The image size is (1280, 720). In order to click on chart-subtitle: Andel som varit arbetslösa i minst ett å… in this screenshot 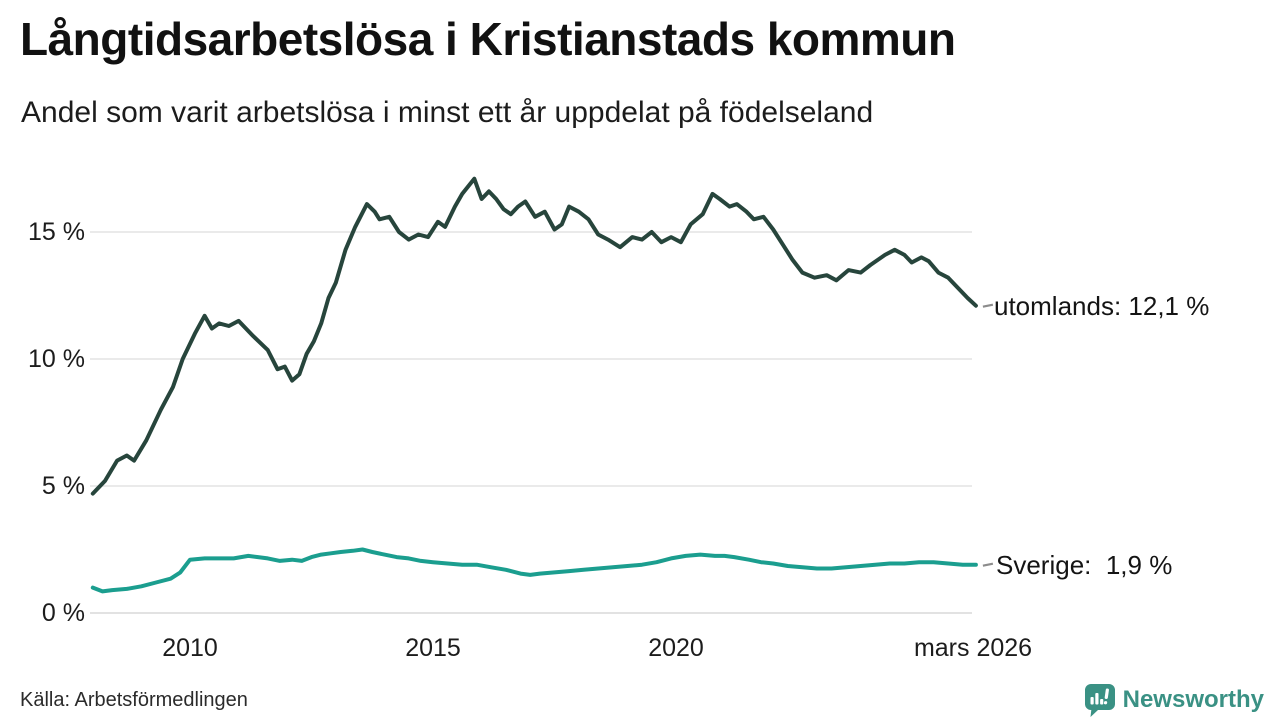, I will do `click(447, 112)`.